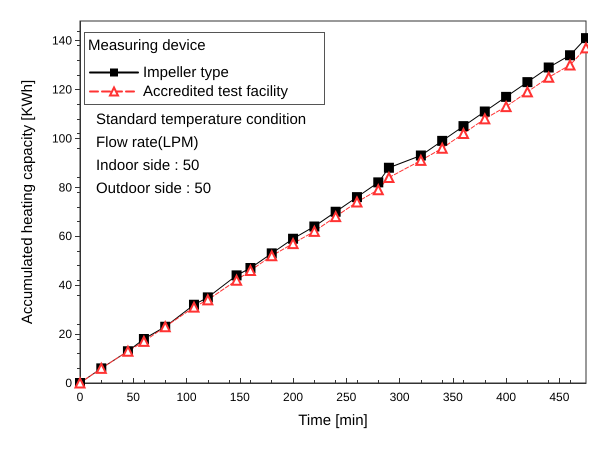 This screenshot has height=454, width=596. I want to click on y-tick-label: 80, so click(65, 187).